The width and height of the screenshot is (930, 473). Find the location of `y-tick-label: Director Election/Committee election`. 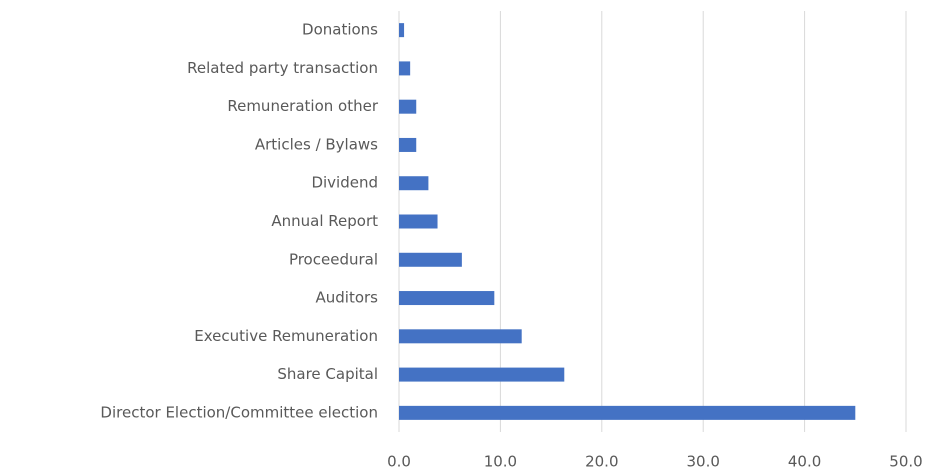

y-tick-label: Director Election/Committee election is located at coordinates (239, 412).